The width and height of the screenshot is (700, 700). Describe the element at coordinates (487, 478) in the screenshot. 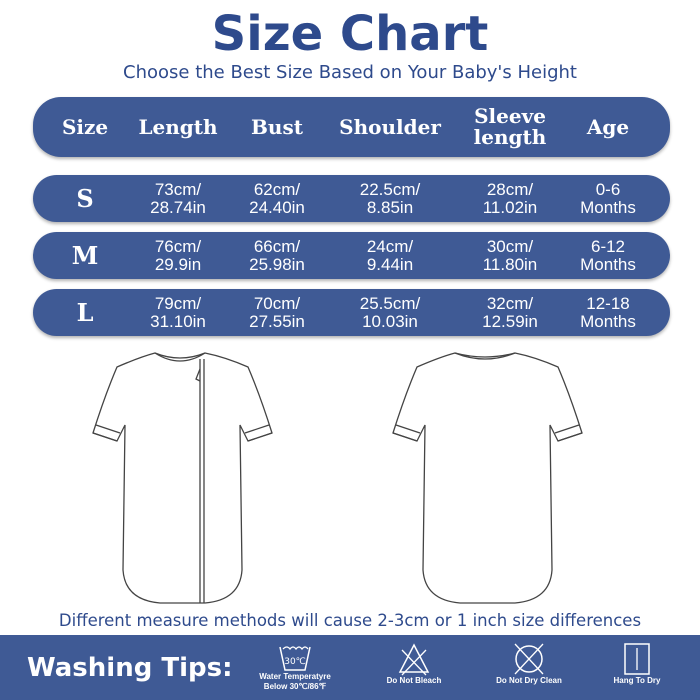

I see `back-garment` at that location.